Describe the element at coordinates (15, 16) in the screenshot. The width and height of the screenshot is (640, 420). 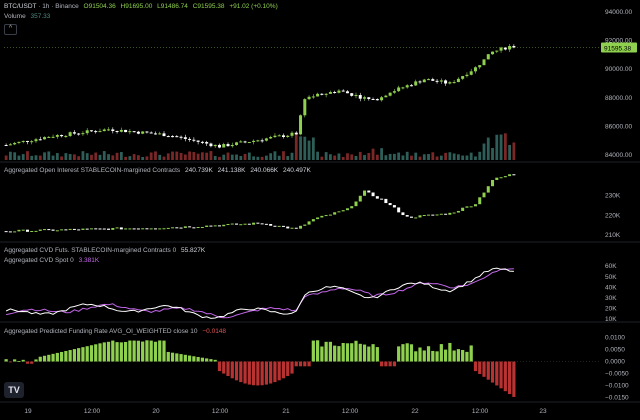
I see `volume-label: Volume` at that location.